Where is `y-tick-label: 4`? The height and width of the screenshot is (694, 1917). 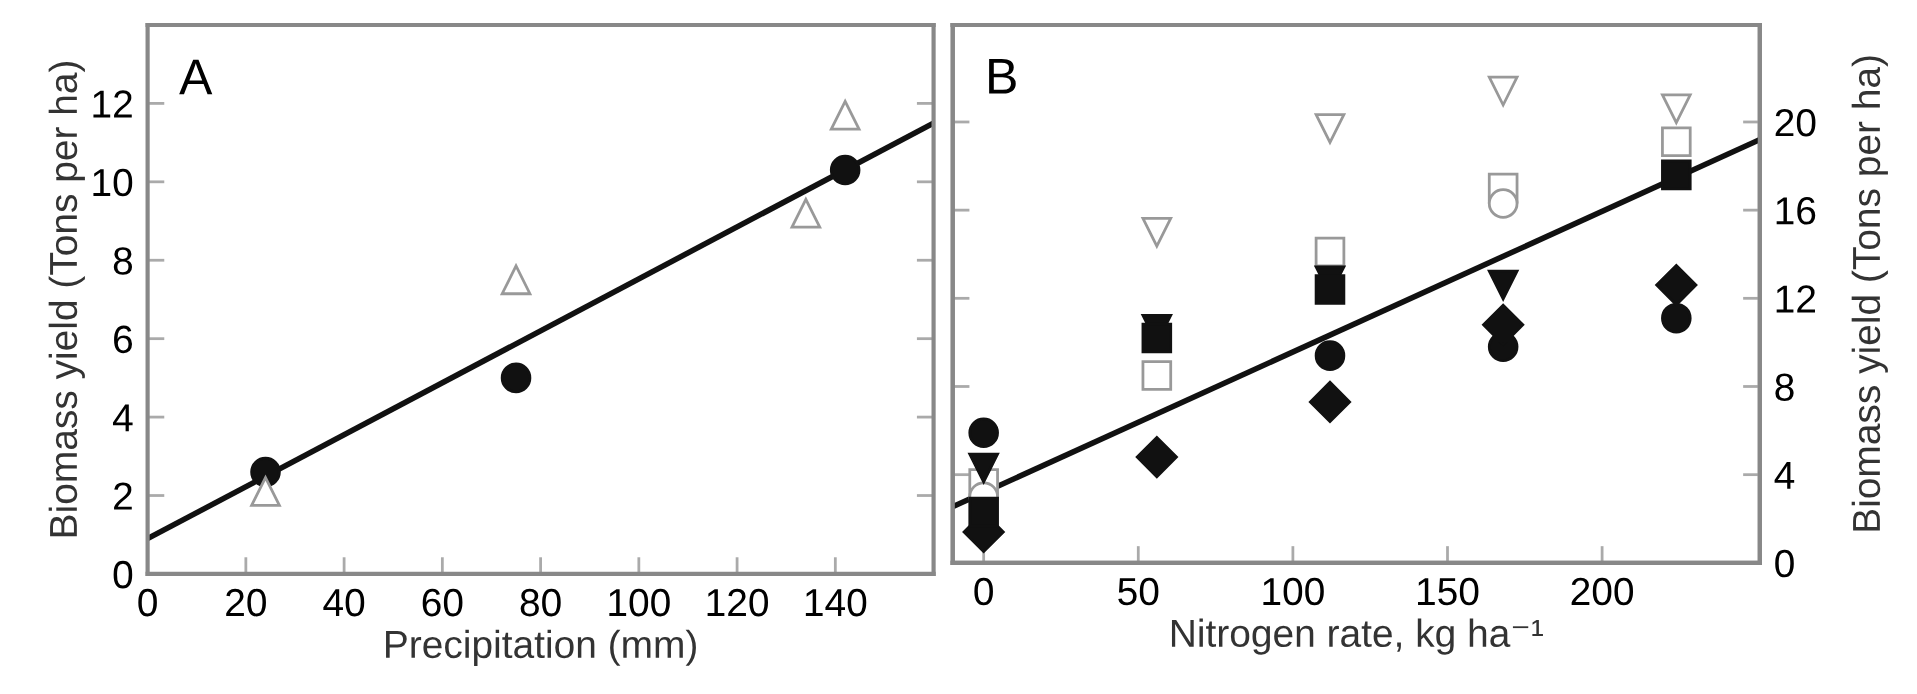
y-tick-label: 4 is located at coordinates (122, 418).